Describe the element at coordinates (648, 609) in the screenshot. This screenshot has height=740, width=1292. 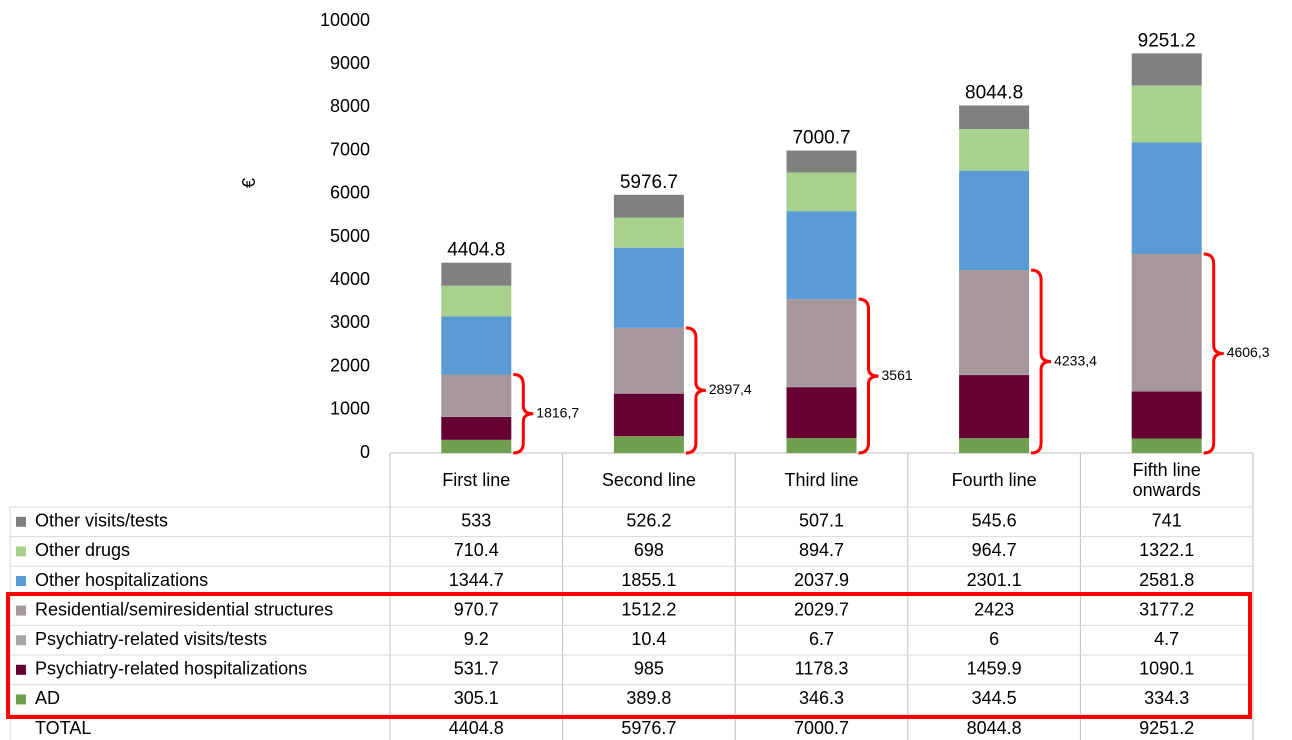
I see `table-cell: 1512.2` at that location.